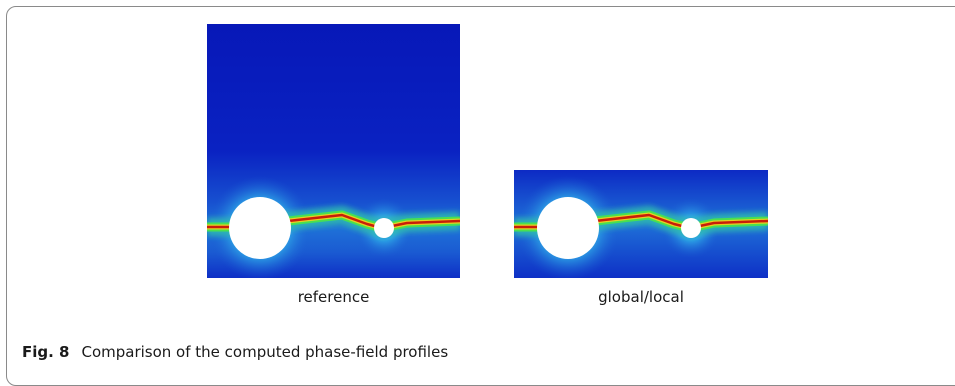 The height and width of the screenshot is (386, 955). Describe the element at coordinates (641, 297) in the screenshot. I see `global-local-label: global/local` at that location.